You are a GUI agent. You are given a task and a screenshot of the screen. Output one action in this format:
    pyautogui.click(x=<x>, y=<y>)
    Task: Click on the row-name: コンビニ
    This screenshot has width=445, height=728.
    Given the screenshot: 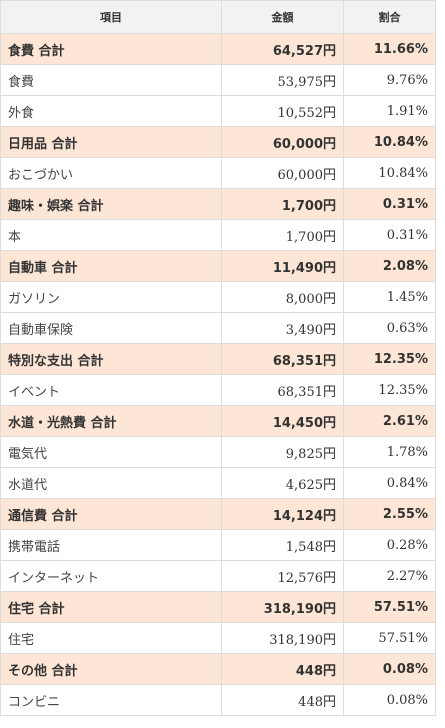 What is the action you would take?
    pyautogui.click(x=111, y=700)
    